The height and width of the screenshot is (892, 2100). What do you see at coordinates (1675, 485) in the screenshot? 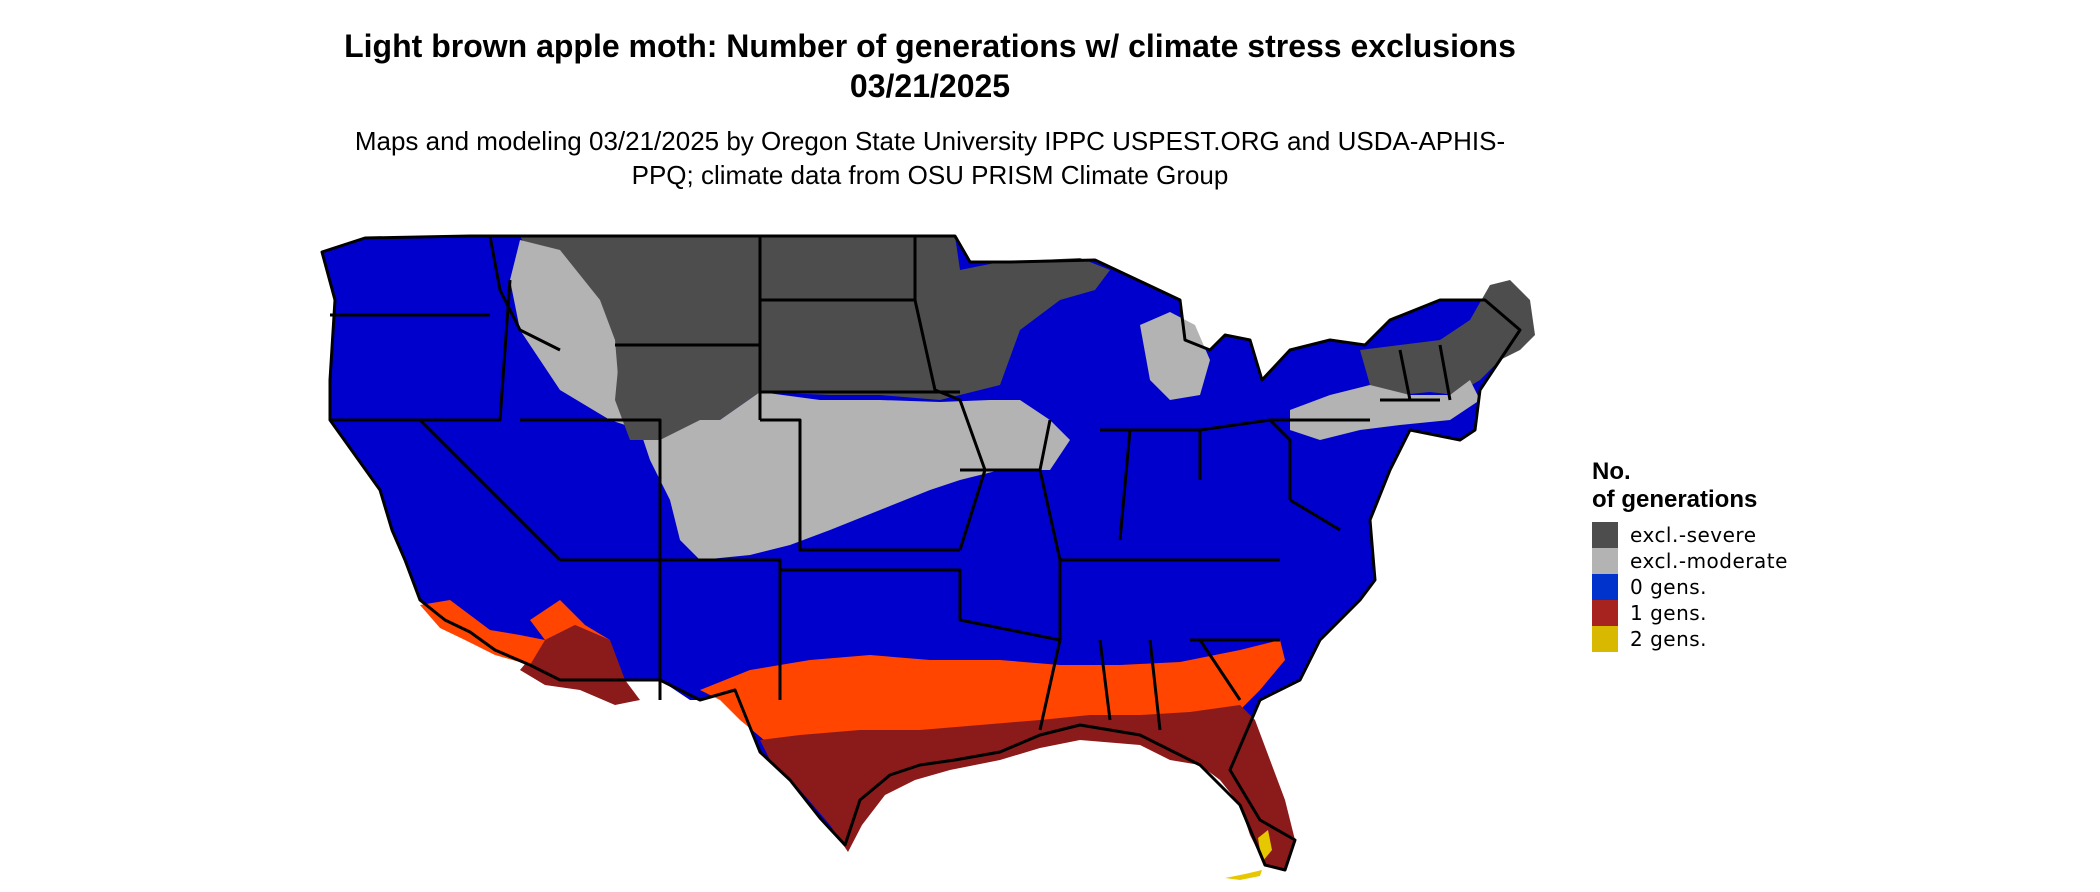
I see `legend-title: No. of generations` at bounding box center [1675, 485].